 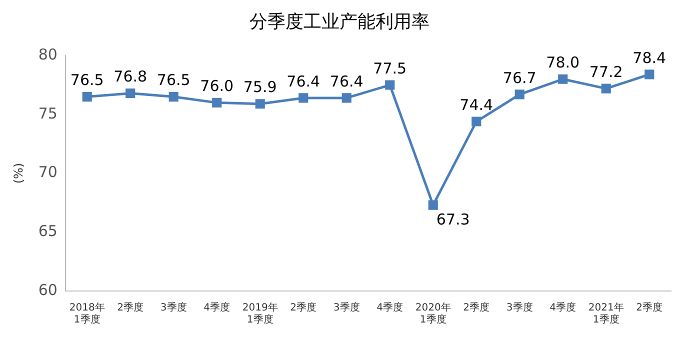 What do you see at coordinates (477, 105) in the screenshot?
I see `data-label: 74.4` at bounding box center [477, 105].